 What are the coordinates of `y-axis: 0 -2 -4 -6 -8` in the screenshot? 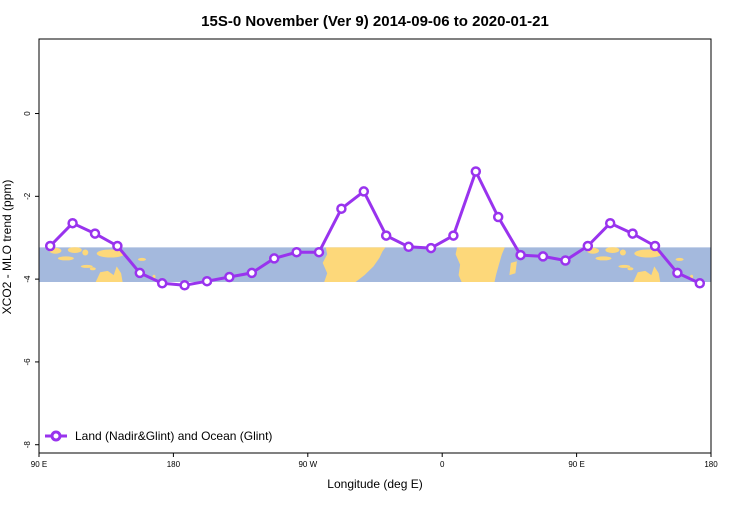 It's located at (31, 280).